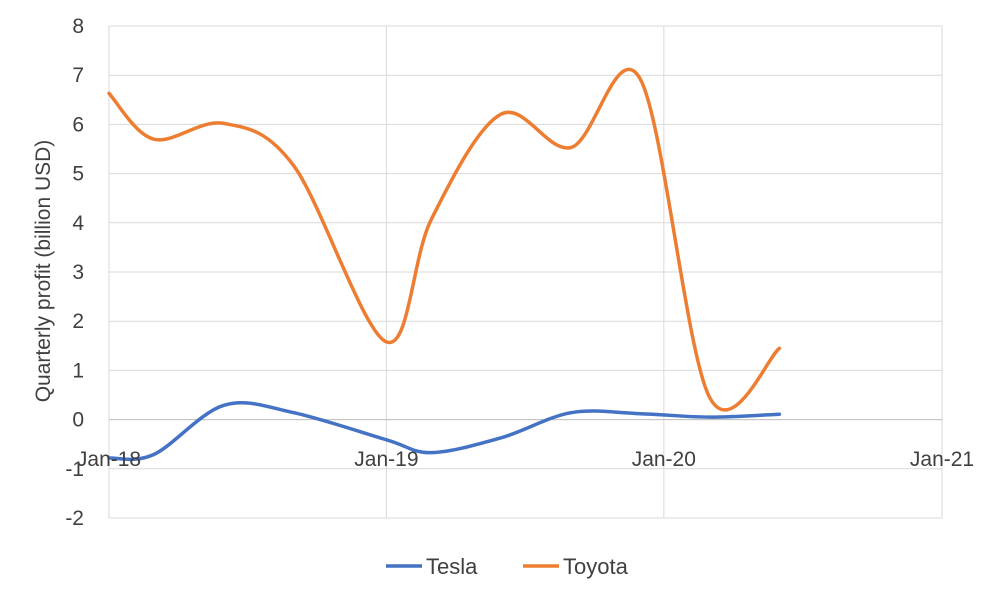 The height and width of the screenshot is (601, 1000). I want to click on series-line-tesla, so click(444, 431).